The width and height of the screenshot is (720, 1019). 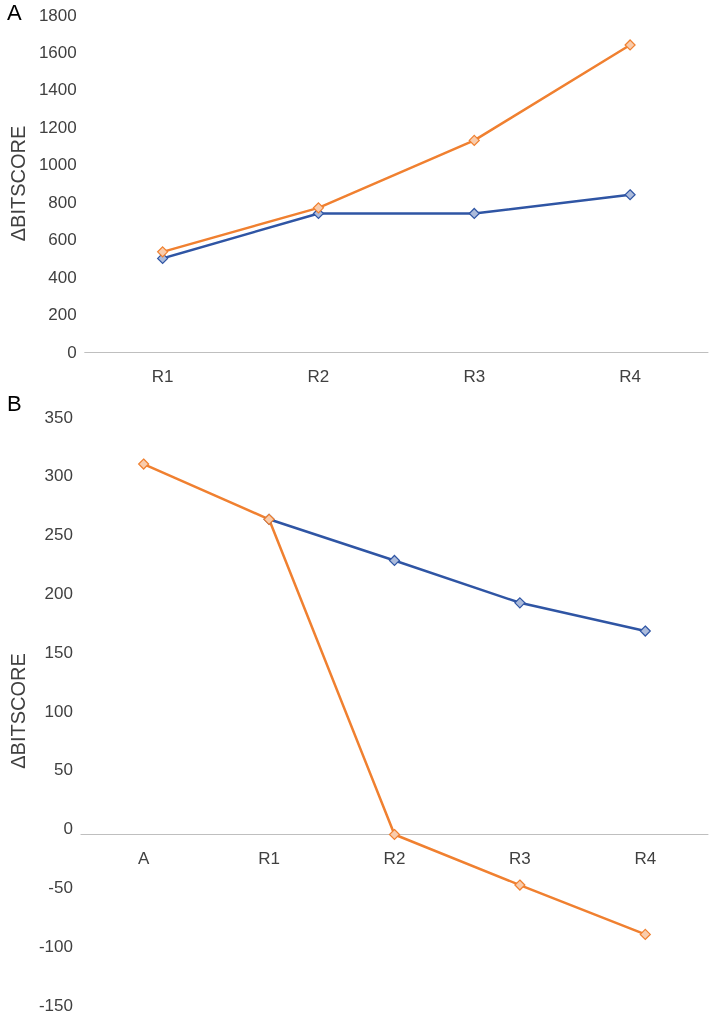 What do you see at coordinates (57, 165) in the screenshot?
I see `y-tick-label: 1000` at bounding box center [57, 165].